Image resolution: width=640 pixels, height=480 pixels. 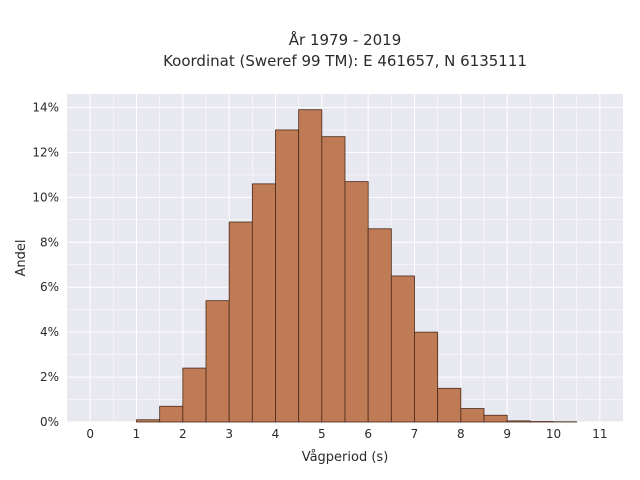 What do you see at coordinates (415, 434) in the screenshot?
I see `x-tick-label: 7` at bounding box center [415, 434].